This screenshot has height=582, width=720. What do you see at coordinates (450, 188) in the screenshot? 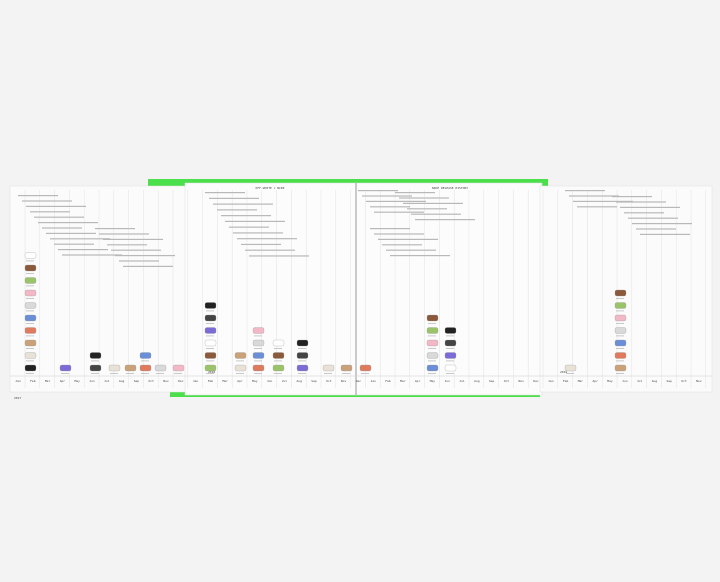
I see `header: NIKE RELEASE HISTORY` at bounding box center [450, 188].